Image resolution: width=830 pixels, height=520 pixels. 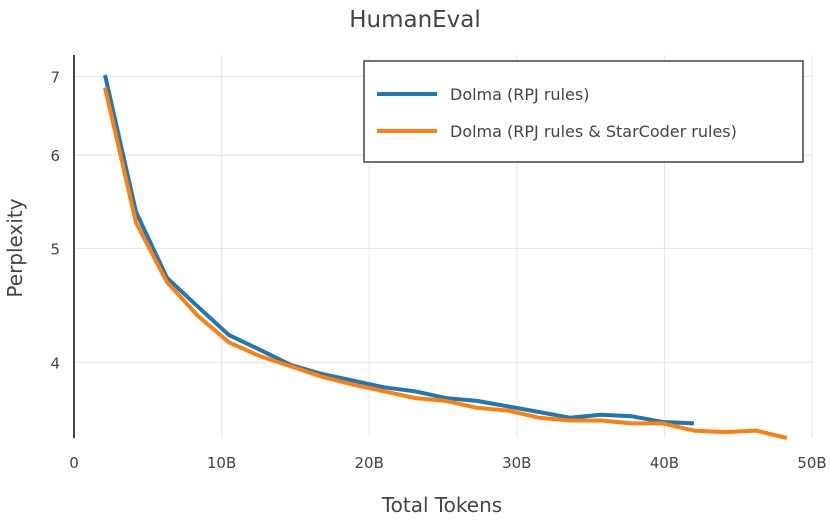 I want to click on chart-title: HumanEval, so click(x=415, y=20).